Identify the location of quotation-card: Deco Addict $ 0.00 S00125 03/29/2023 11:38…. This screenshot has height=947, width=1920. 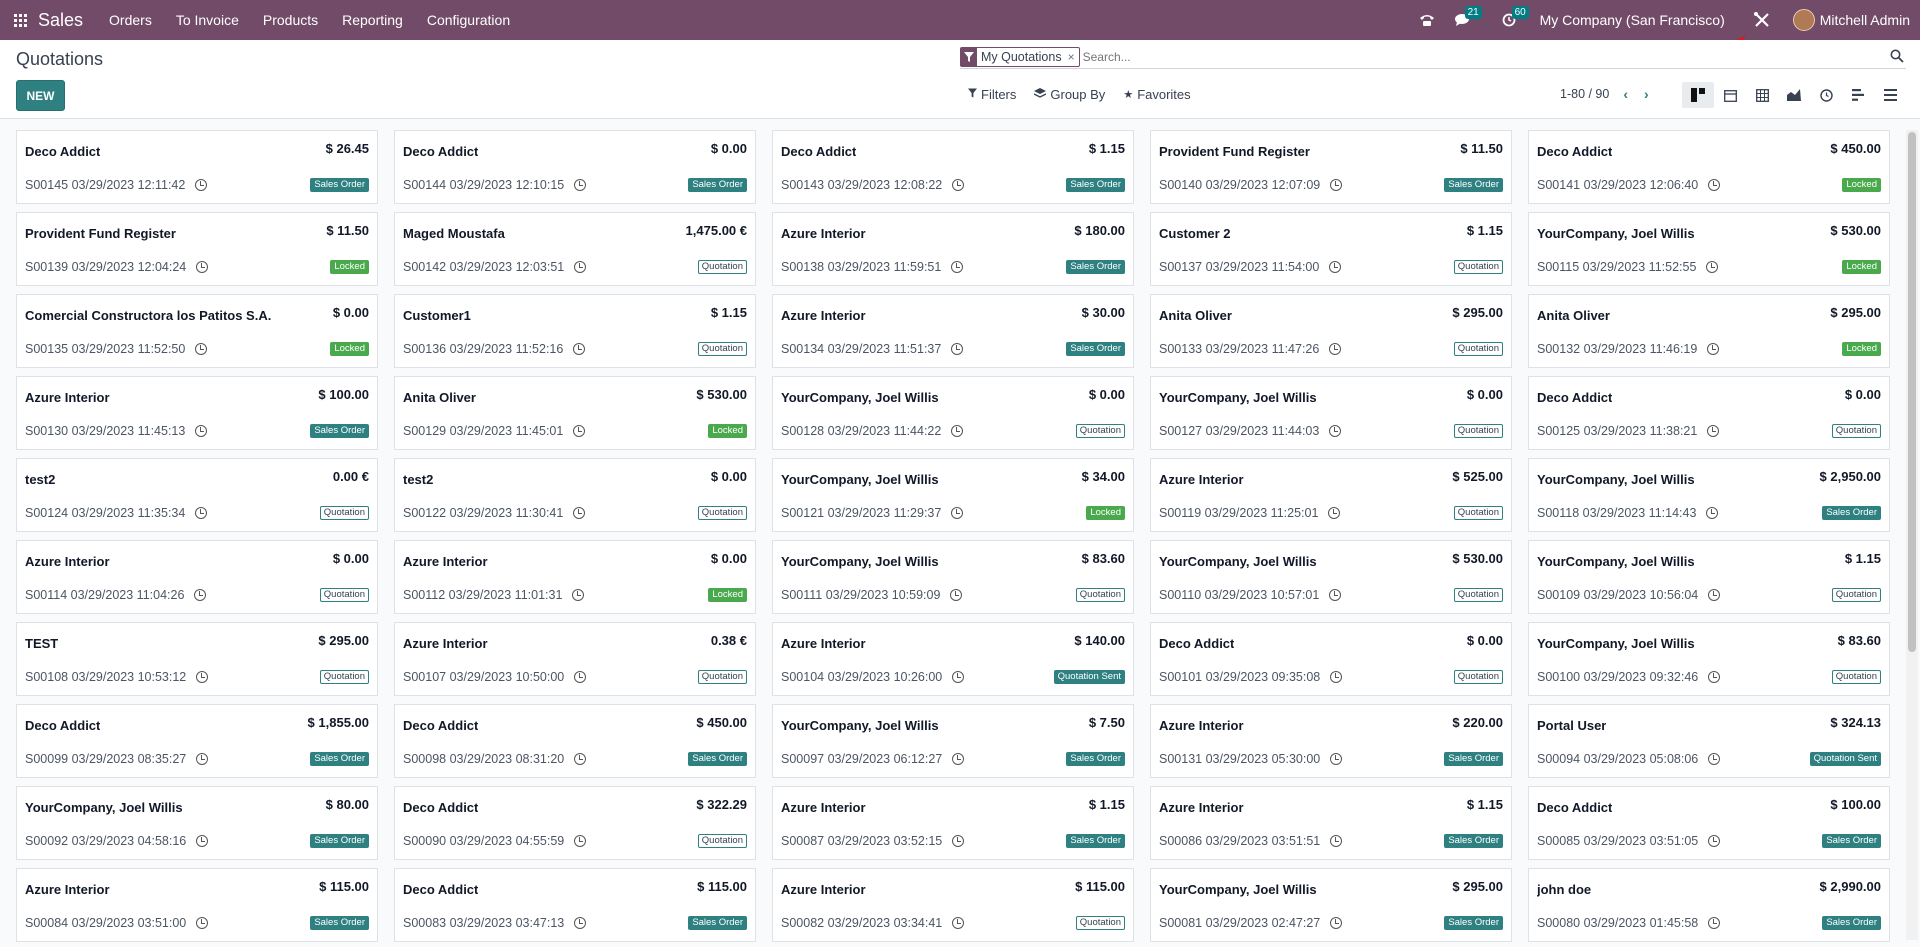
(1709, 413).